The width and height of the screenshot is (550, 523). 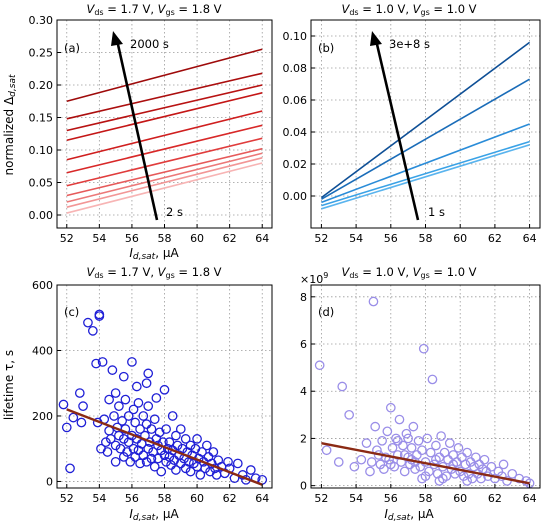 I want to click on panel-c-ytick-label: 200, so click(x=42, y=416).